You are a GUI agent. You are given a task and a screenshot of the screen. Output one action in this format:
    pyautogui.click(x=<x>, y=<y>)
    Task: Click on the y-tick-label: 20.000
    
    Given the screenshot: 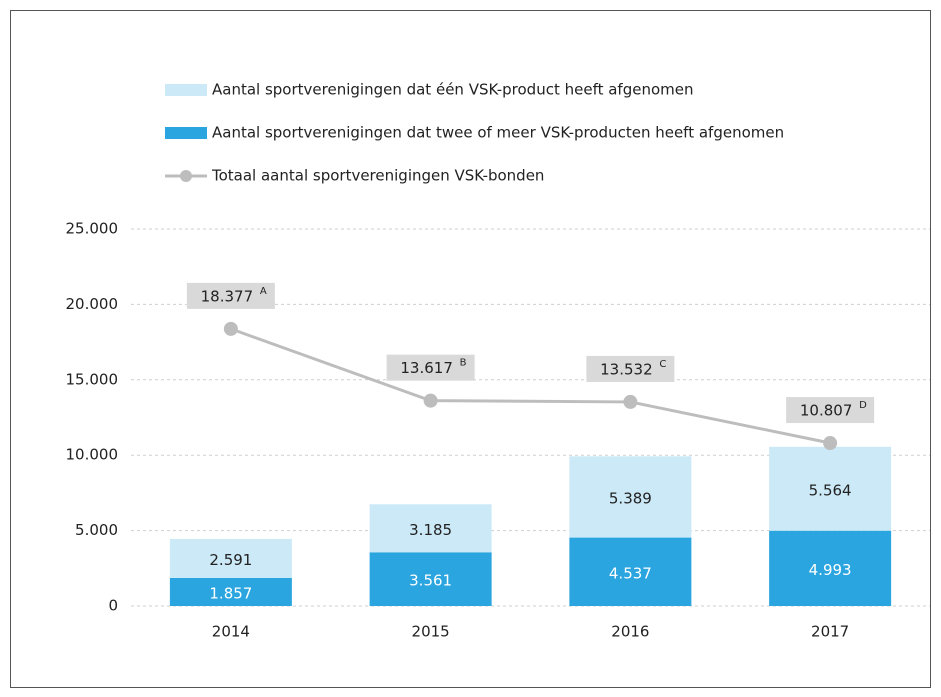 What is the action you would take?
    pyautogui.click(x=92, y=304)
    